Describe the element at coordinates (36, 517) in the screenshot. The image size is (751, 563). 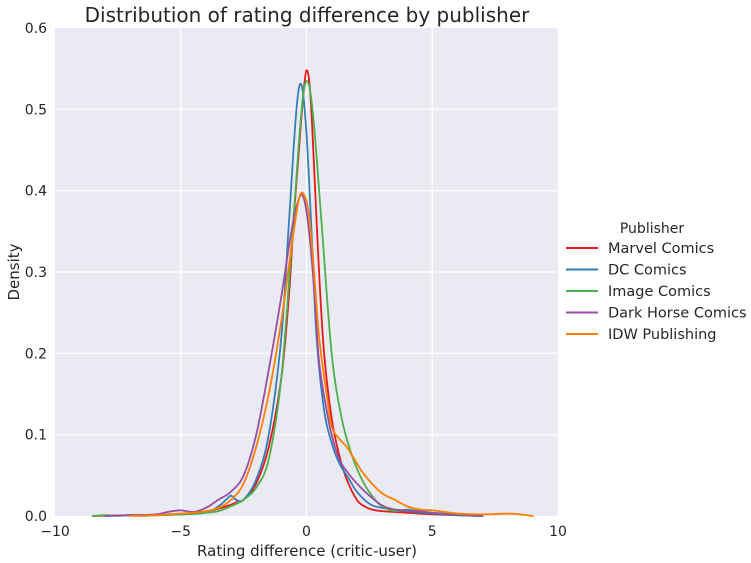
I see `y-tick-label: 0.0` at that location.